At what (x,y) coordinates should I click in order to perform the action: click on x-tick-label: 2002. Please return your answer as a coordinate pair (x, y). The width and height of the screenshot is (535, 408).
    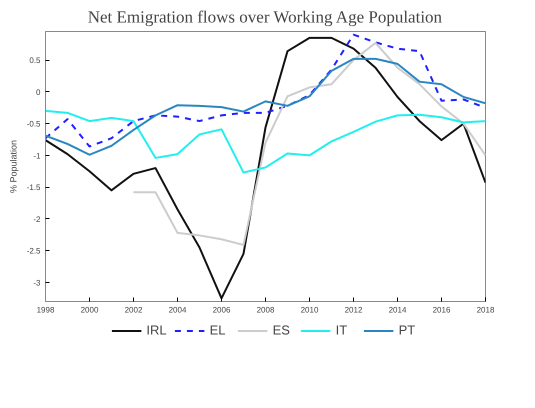
    Looking at the image, I should click on (133, 310).